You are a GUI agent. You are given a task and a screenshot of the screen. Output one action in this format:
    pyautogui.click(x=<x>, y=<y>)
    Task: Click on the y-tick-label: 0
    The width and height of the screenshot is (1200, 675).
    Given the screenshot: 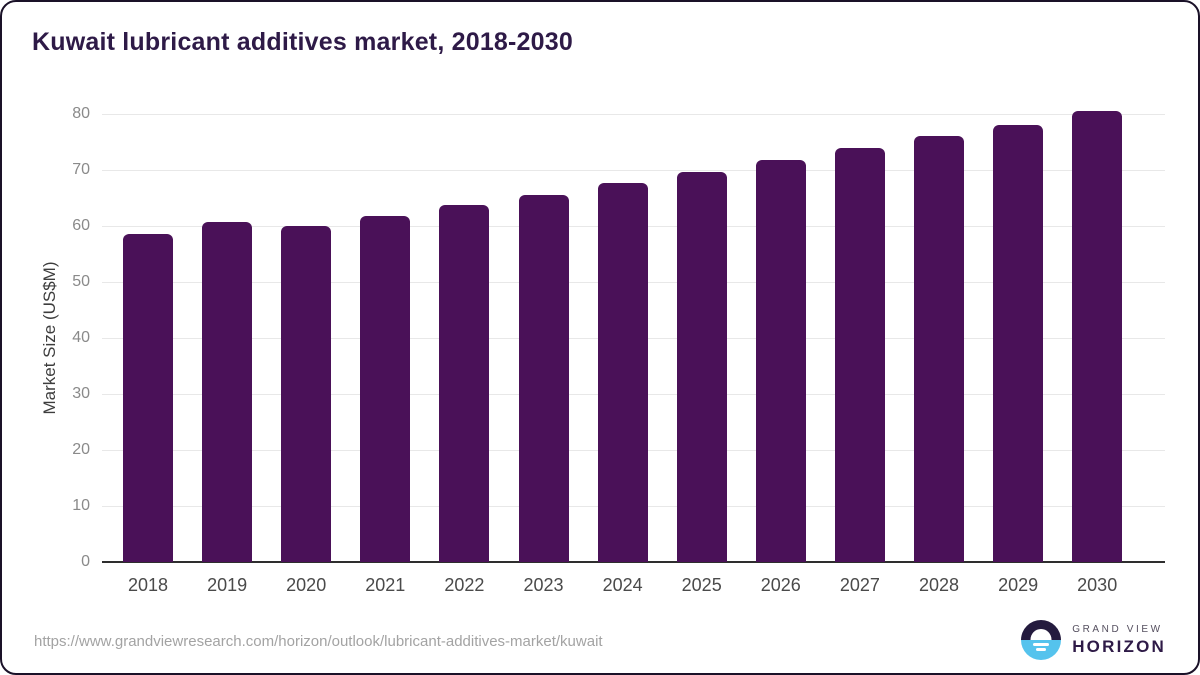 What is the action you would take?
    pyautogui.click(x=85, y=561)
    